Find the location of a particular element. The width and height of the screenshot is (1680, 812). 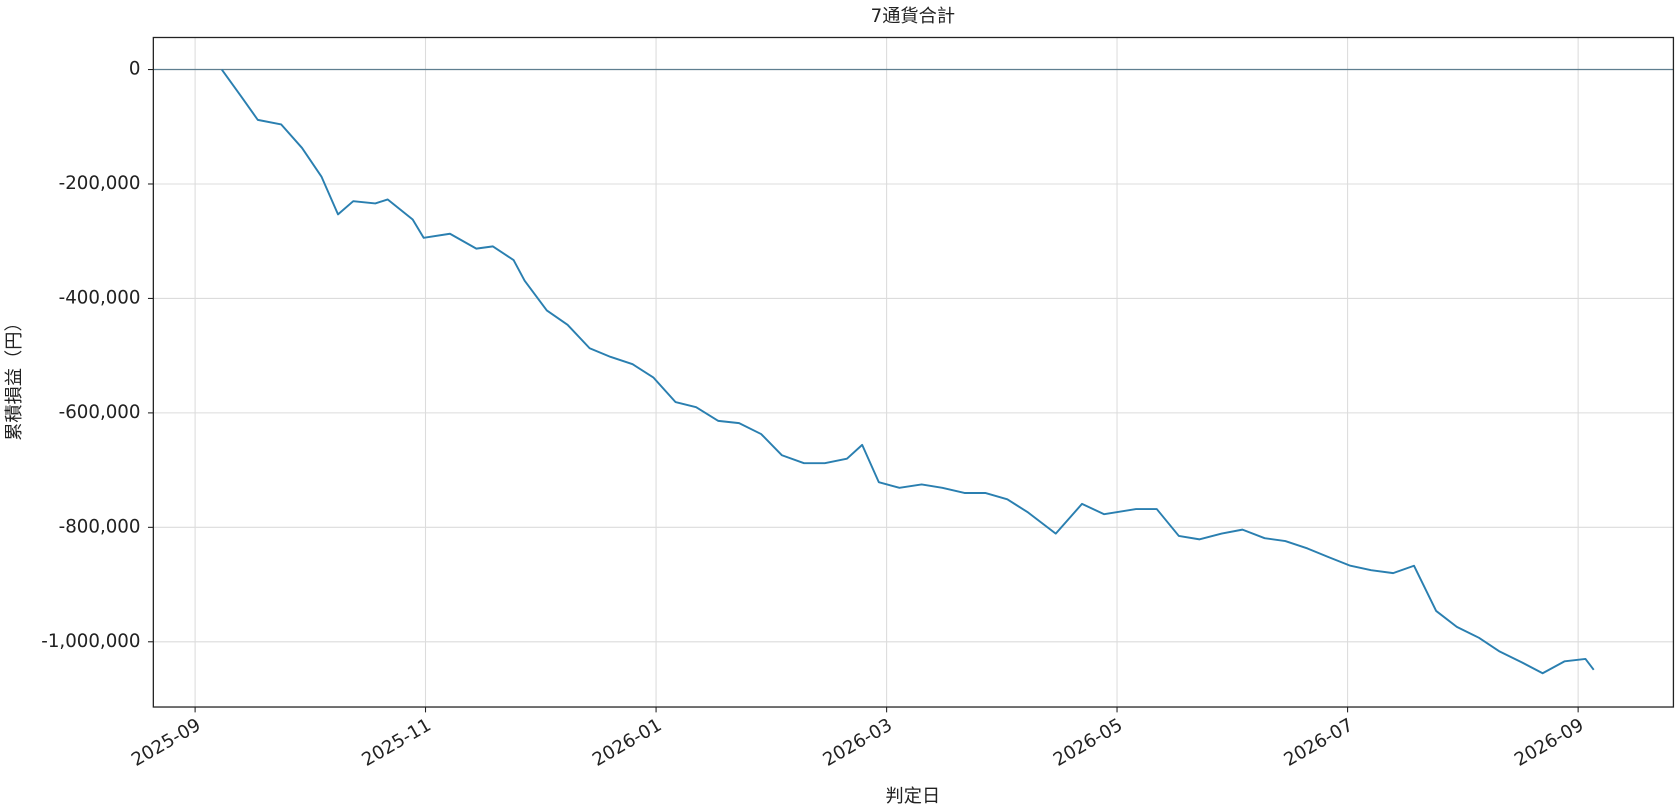

chart-title: 7通貨合計 is located at coordinates (913, 16).